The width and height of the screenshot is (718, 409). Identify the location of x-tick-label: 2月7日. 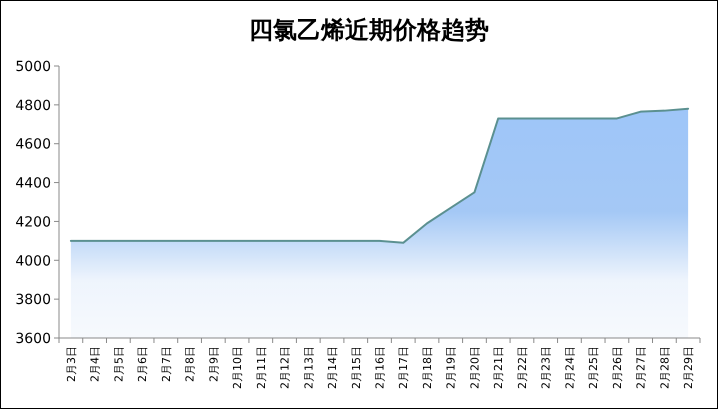
(166, 364).